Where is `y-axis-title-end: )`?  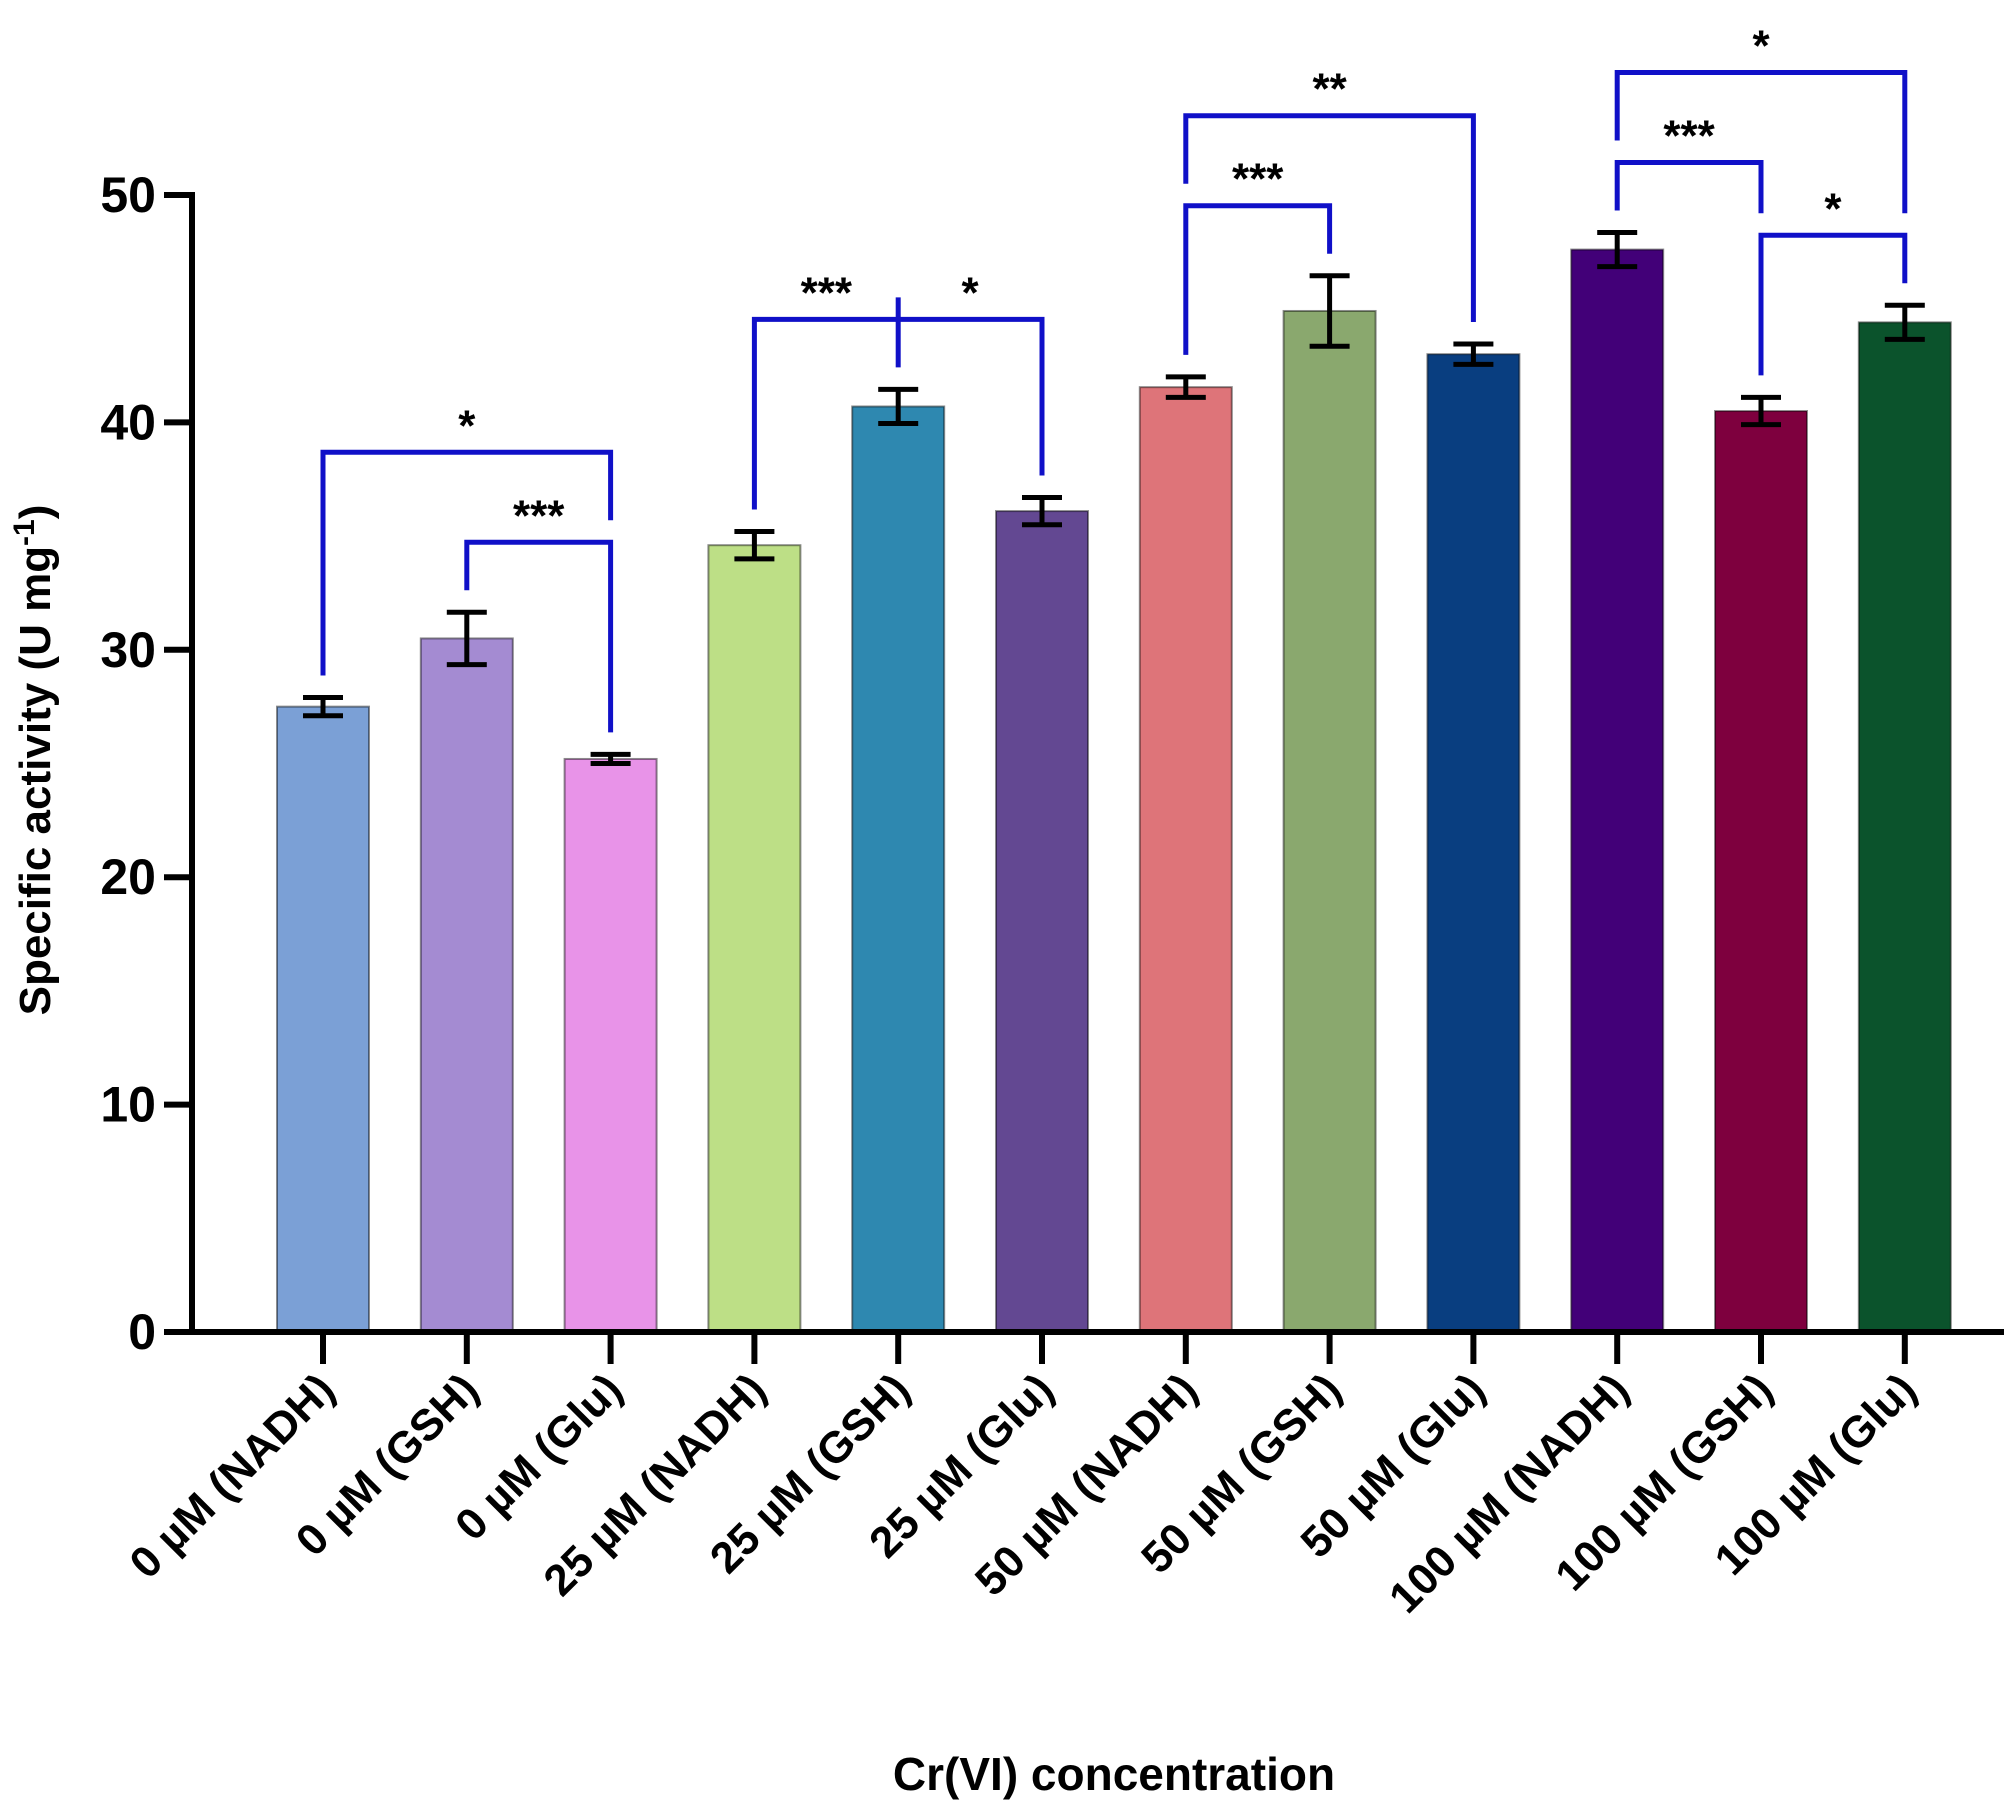 y-axis-title-end: ) is located at coordinates (35, 512).